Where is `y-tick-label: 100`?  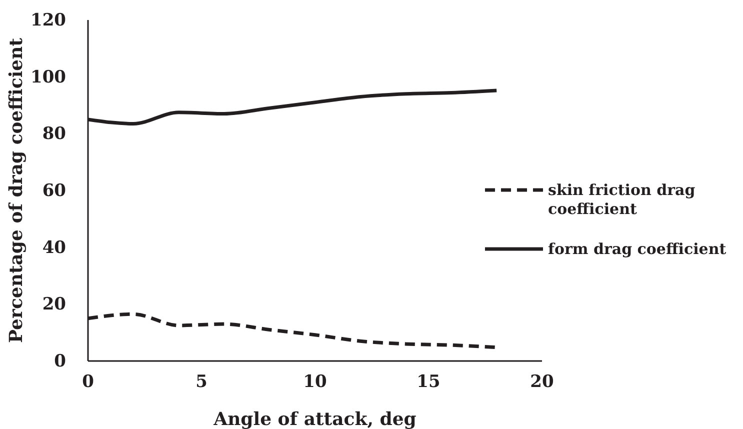
y-tick-label: 100 is located at coordinates (48, 77).